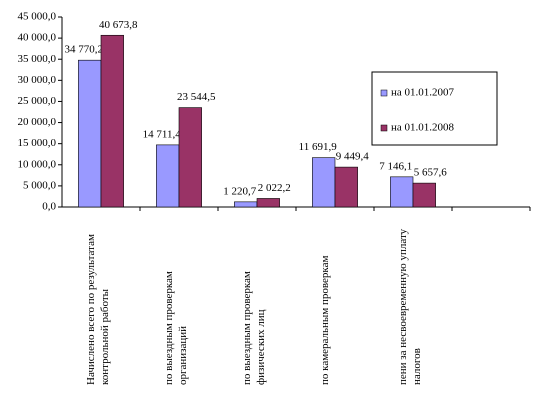 The image size is (540, 405). Describe the element at coordinates (240, 191) in the screenshot. I see `data-label: 1 220,7` at that location.